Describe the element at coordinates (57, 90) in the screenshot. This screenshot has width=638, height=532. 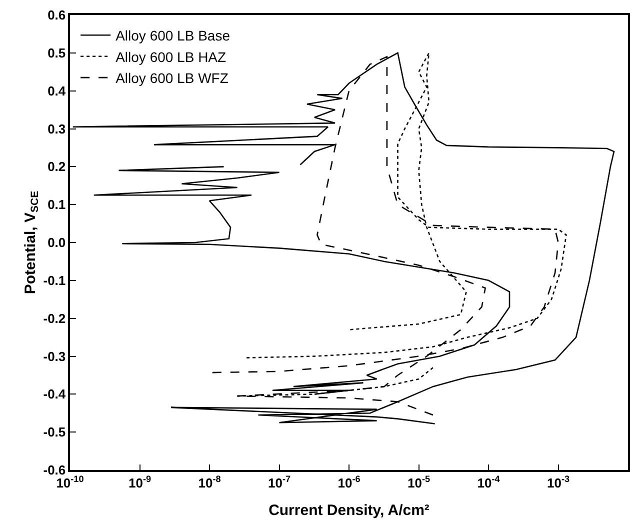
I see `y-tick-label: 0.4` at that location.